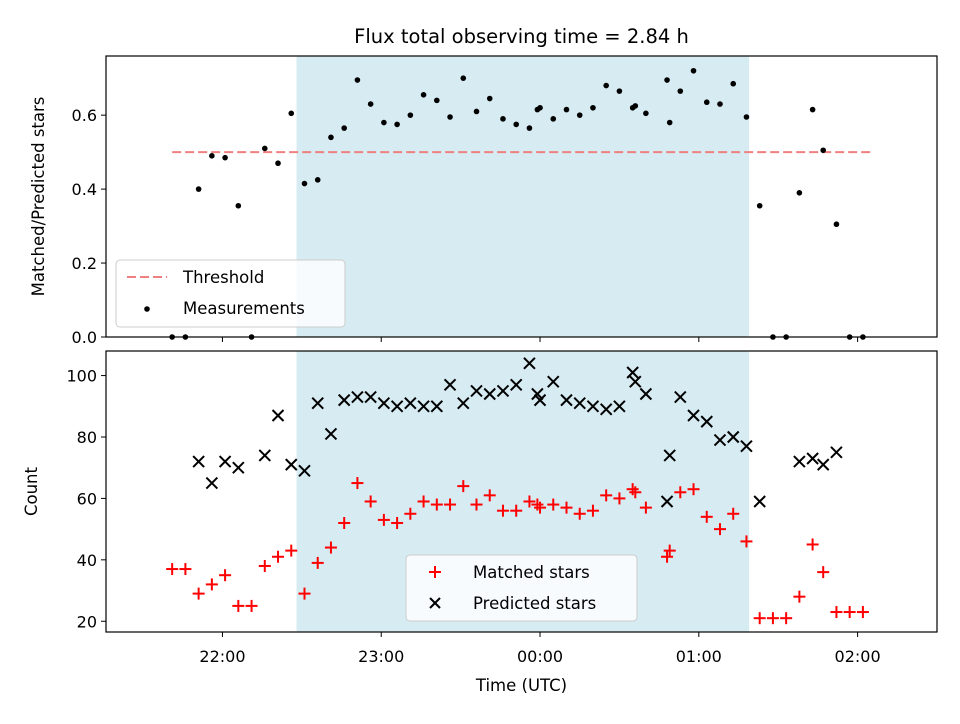 The image size is (960, 724). What do you see at coordinates (435, 603) in the screenshot?
I see `legend-predicted-swatch` at bounding box center [435, 603].